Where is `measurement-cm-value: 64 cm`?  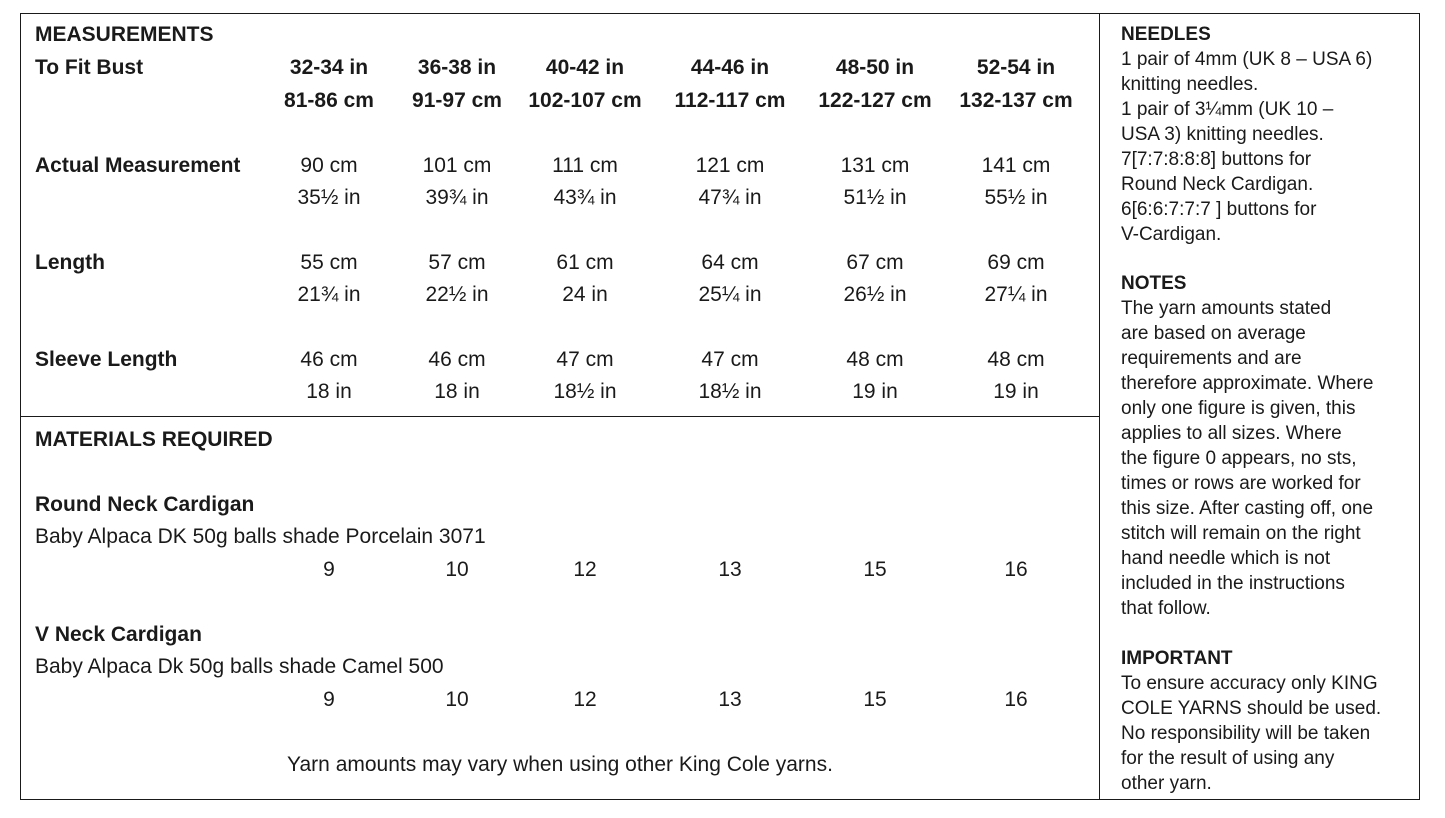
measurement-cm-value: 64 cm is located at coordinates (730, 262).